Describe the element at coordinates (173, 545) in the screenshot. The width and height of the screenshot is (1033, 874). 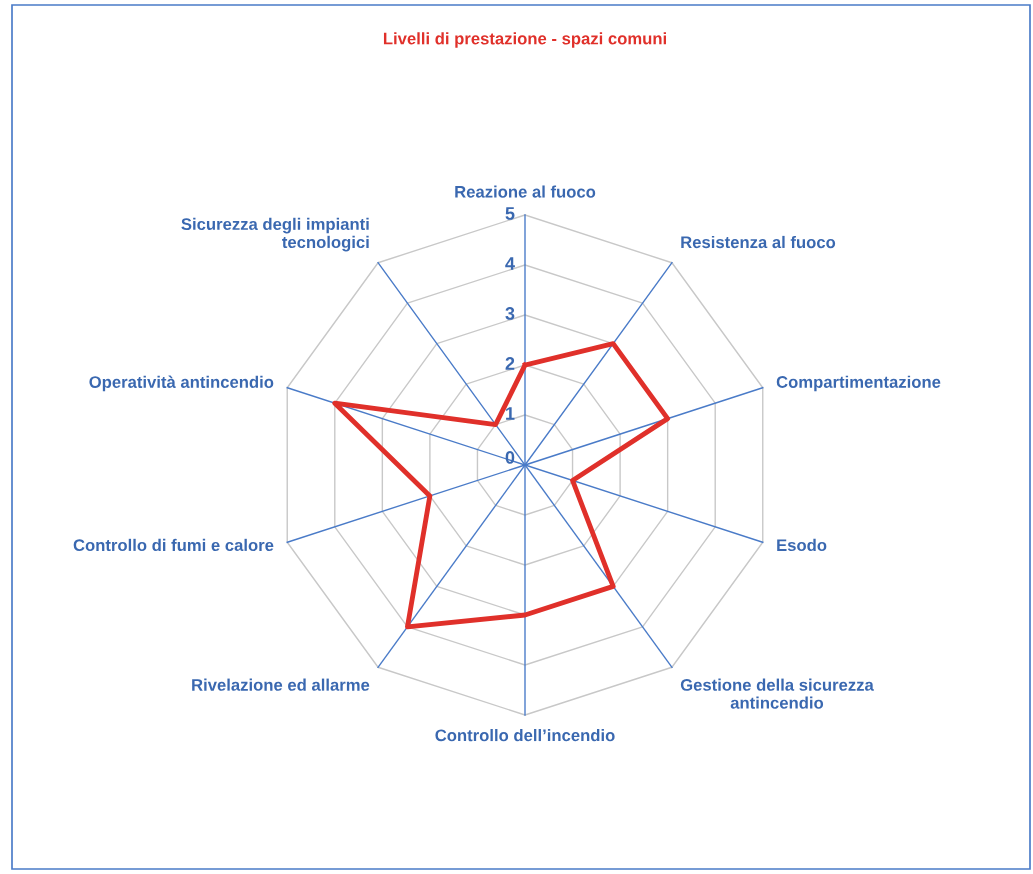
I see `spoke-label: Controllo di fumi e calore` at that location.